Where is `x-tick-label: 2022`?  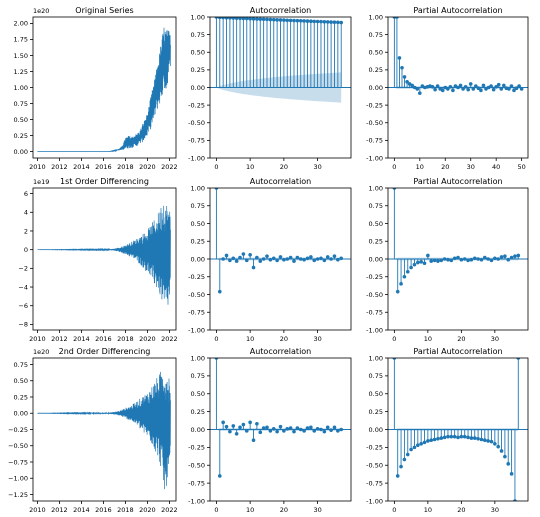
x-tick-label: 2022 is located at coordinates (169, 510).